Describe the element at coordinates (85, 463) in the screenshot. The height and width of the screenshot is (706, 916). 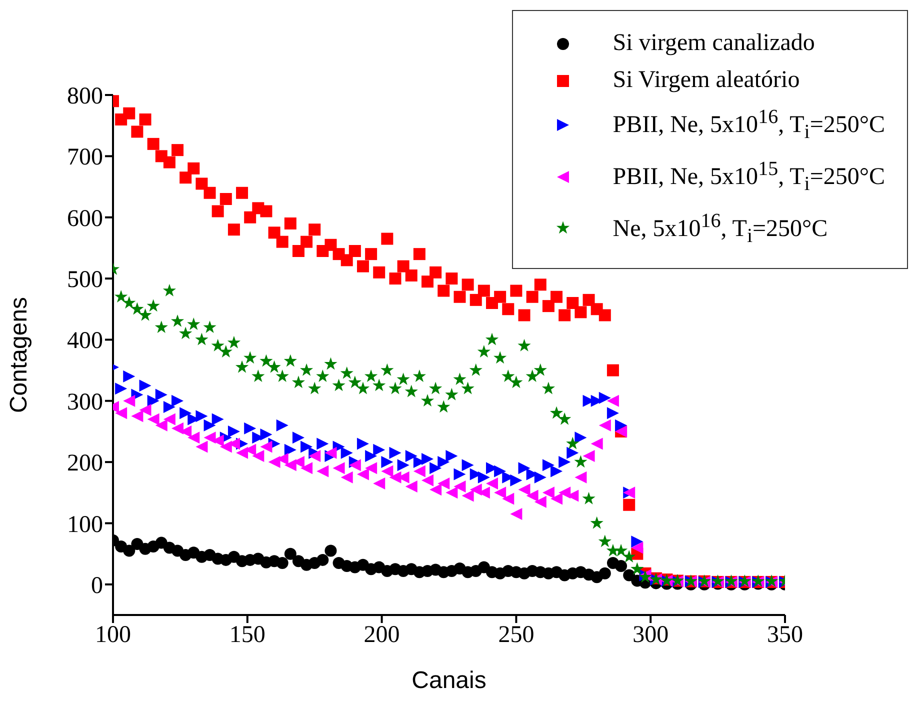
I see `y-tick-label: 200` at that location.